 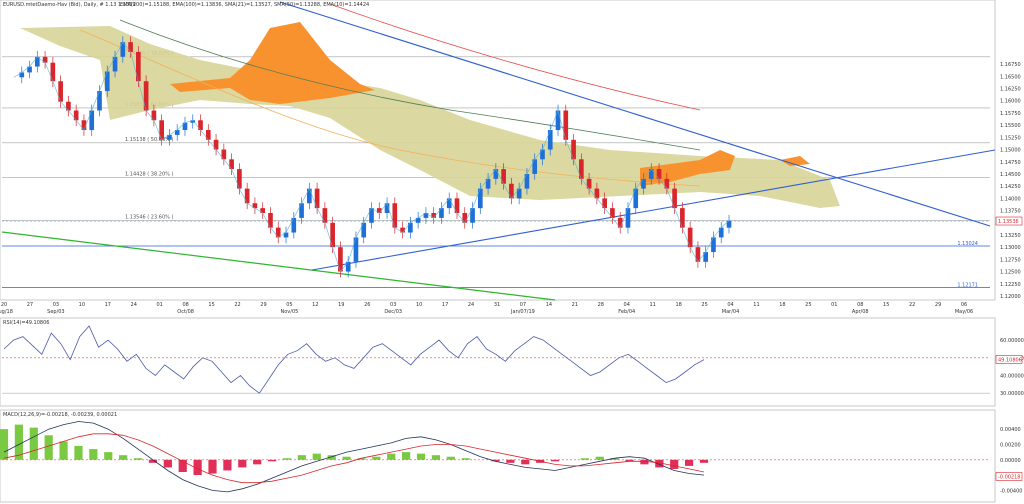 I want to click on date-tick-label: 04, so click(x=627, y=305).